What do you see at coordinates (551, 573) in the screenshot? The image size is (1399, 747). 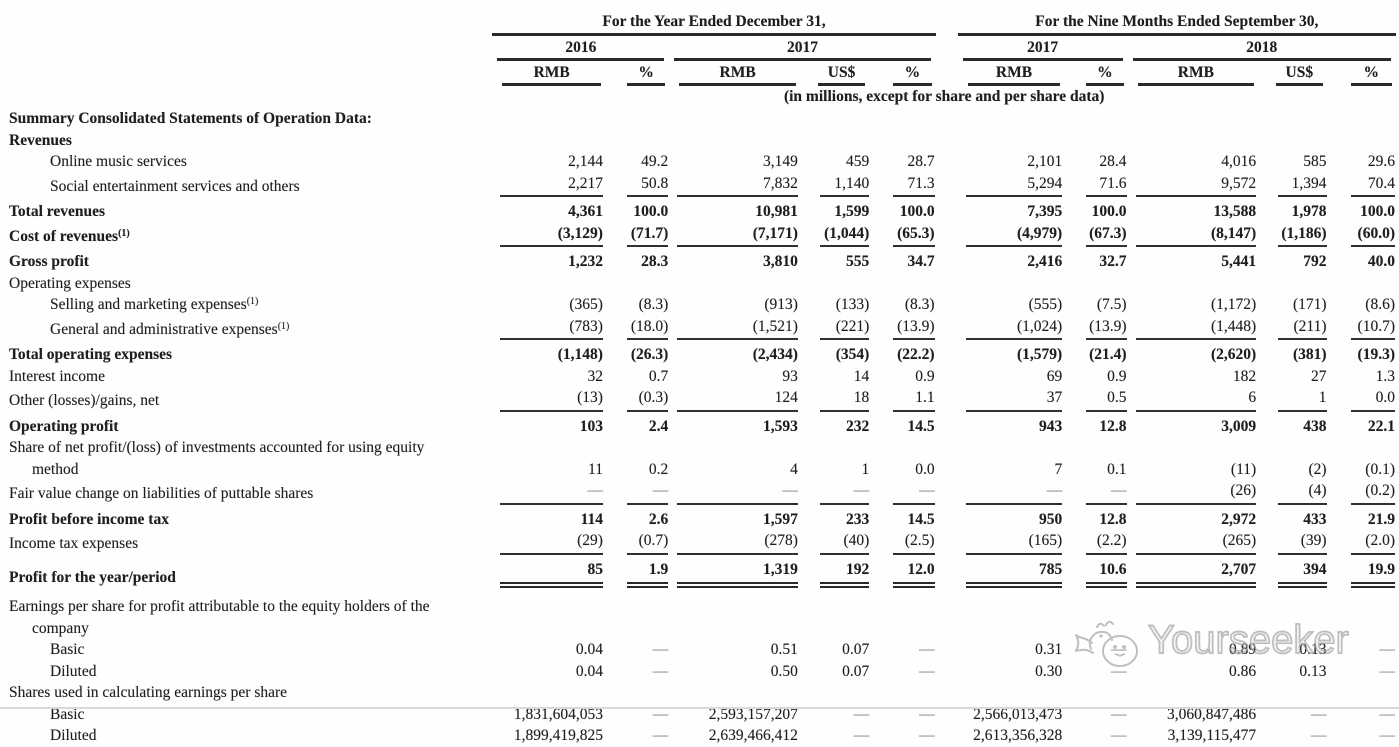 I see `cell-value: 85` at bounding box center [551, 573].